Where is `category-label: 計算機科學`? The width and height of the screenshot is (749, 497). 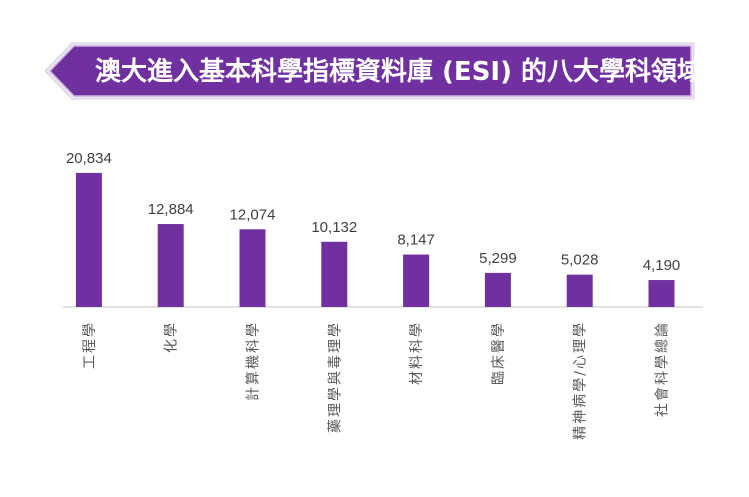
category-label: 計算機科學 is located at coordinates (254, 361).